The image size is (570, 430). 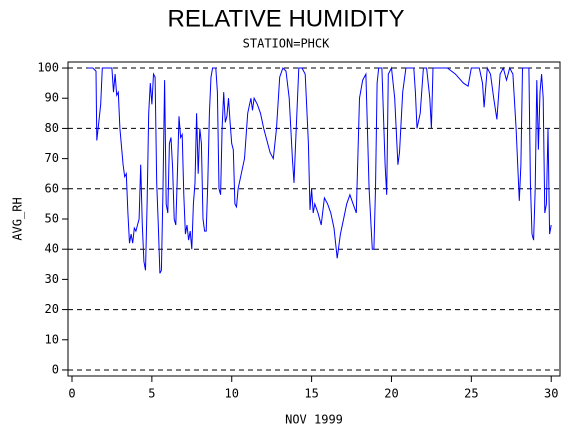 What do you see at coordinates (314, 420) in the screenshot?
I see `x-axis-label: NOV 1999` at bounding box center [314, 420].